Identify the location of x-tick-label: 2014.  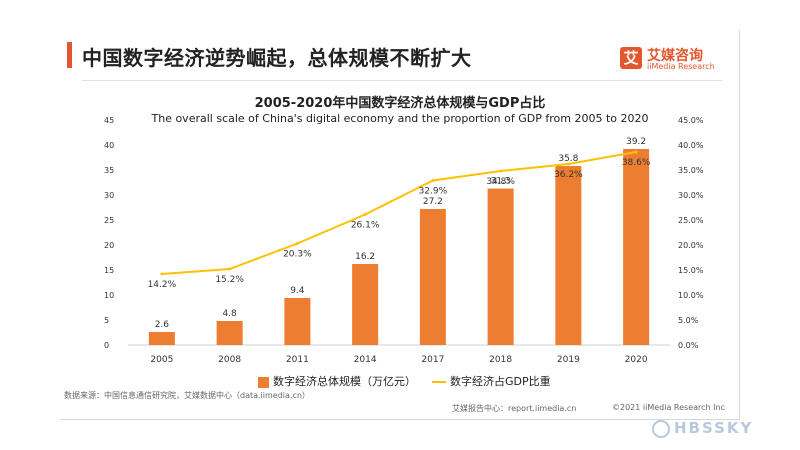
(365, 360).